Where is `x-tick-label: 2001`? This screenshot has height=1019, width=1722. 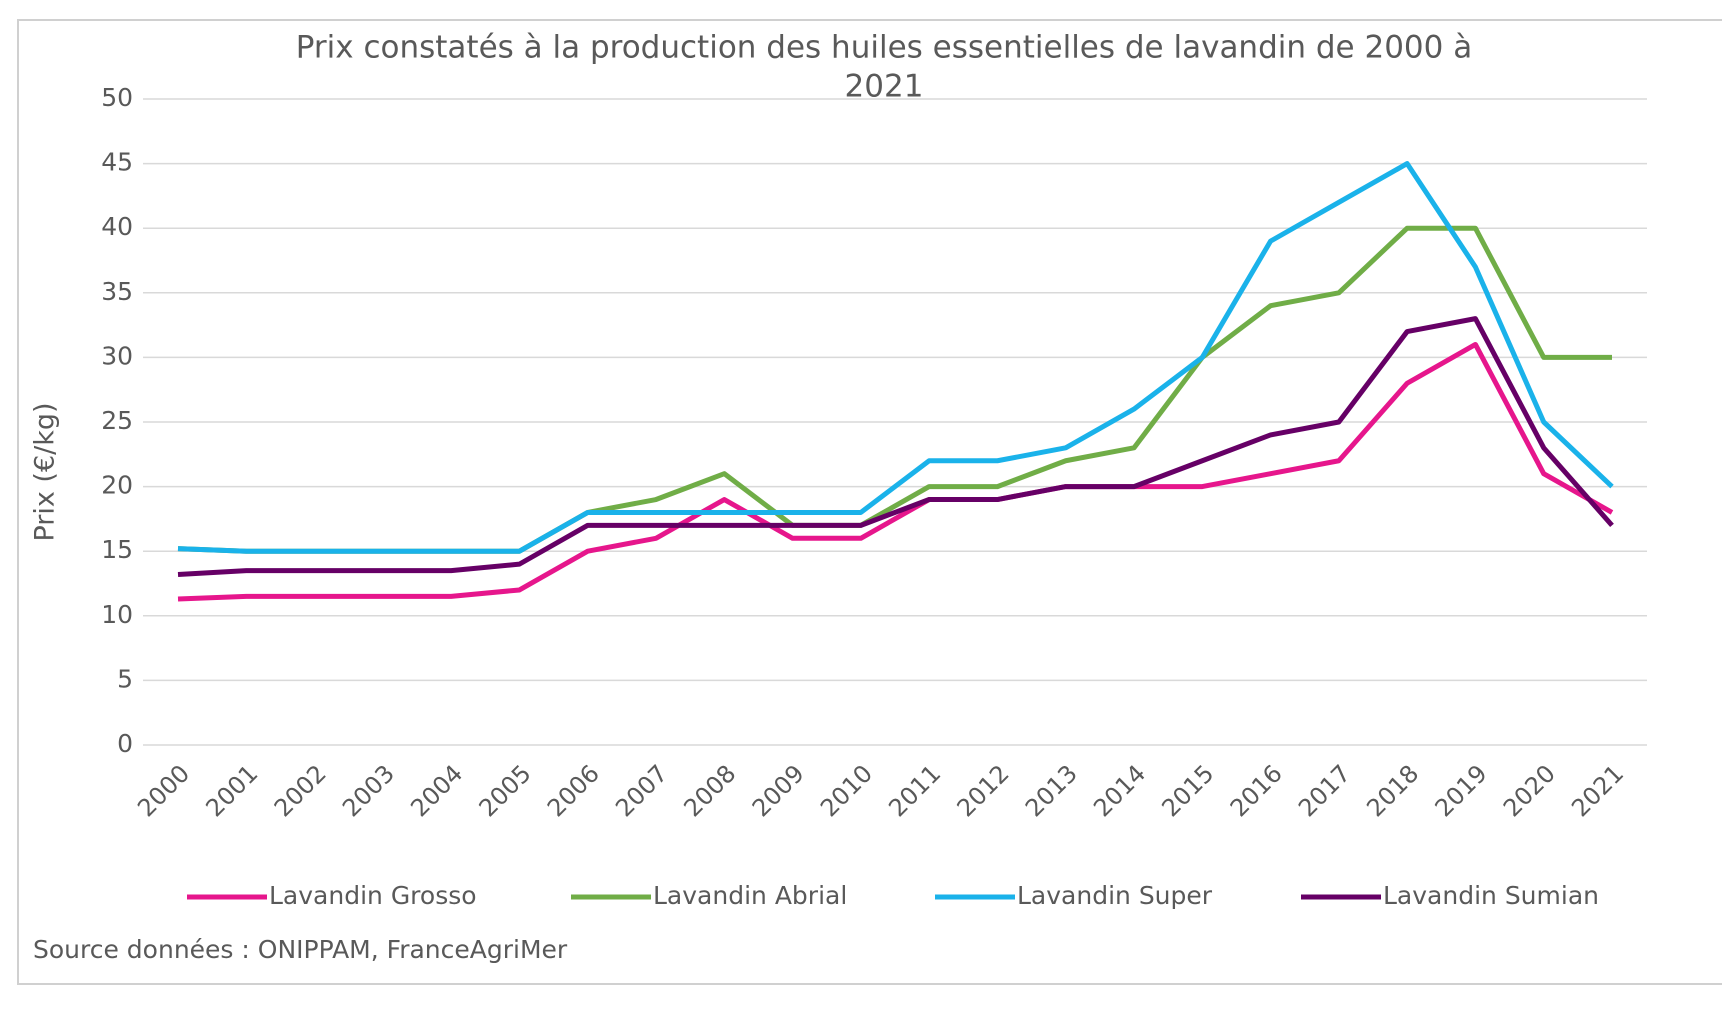 x-tick-label: 2001 is located at coordinates (231, 790).